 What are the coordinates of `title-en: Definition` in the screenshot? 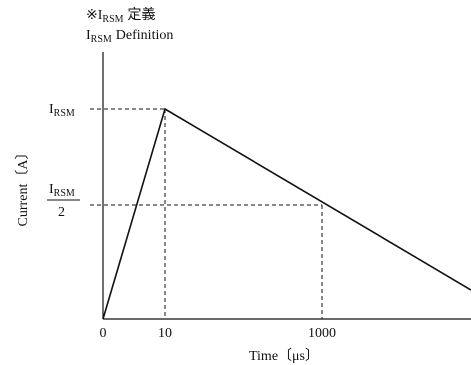 It's located at (145, 35).